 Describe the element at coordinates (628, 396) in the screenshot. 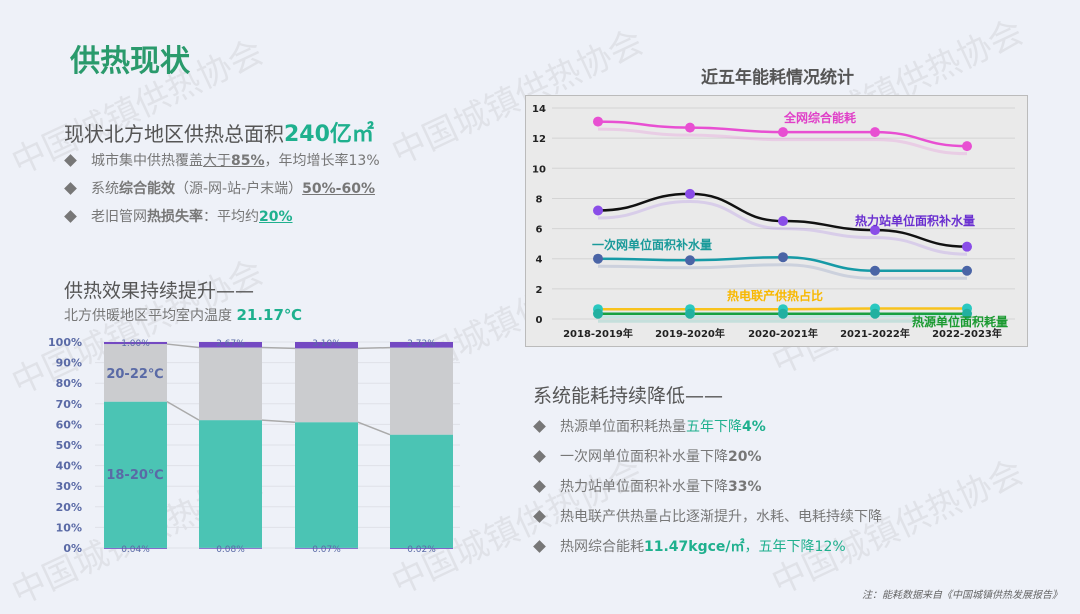

I see `reduce-heading: 系统能耗持续降低——` at that location.